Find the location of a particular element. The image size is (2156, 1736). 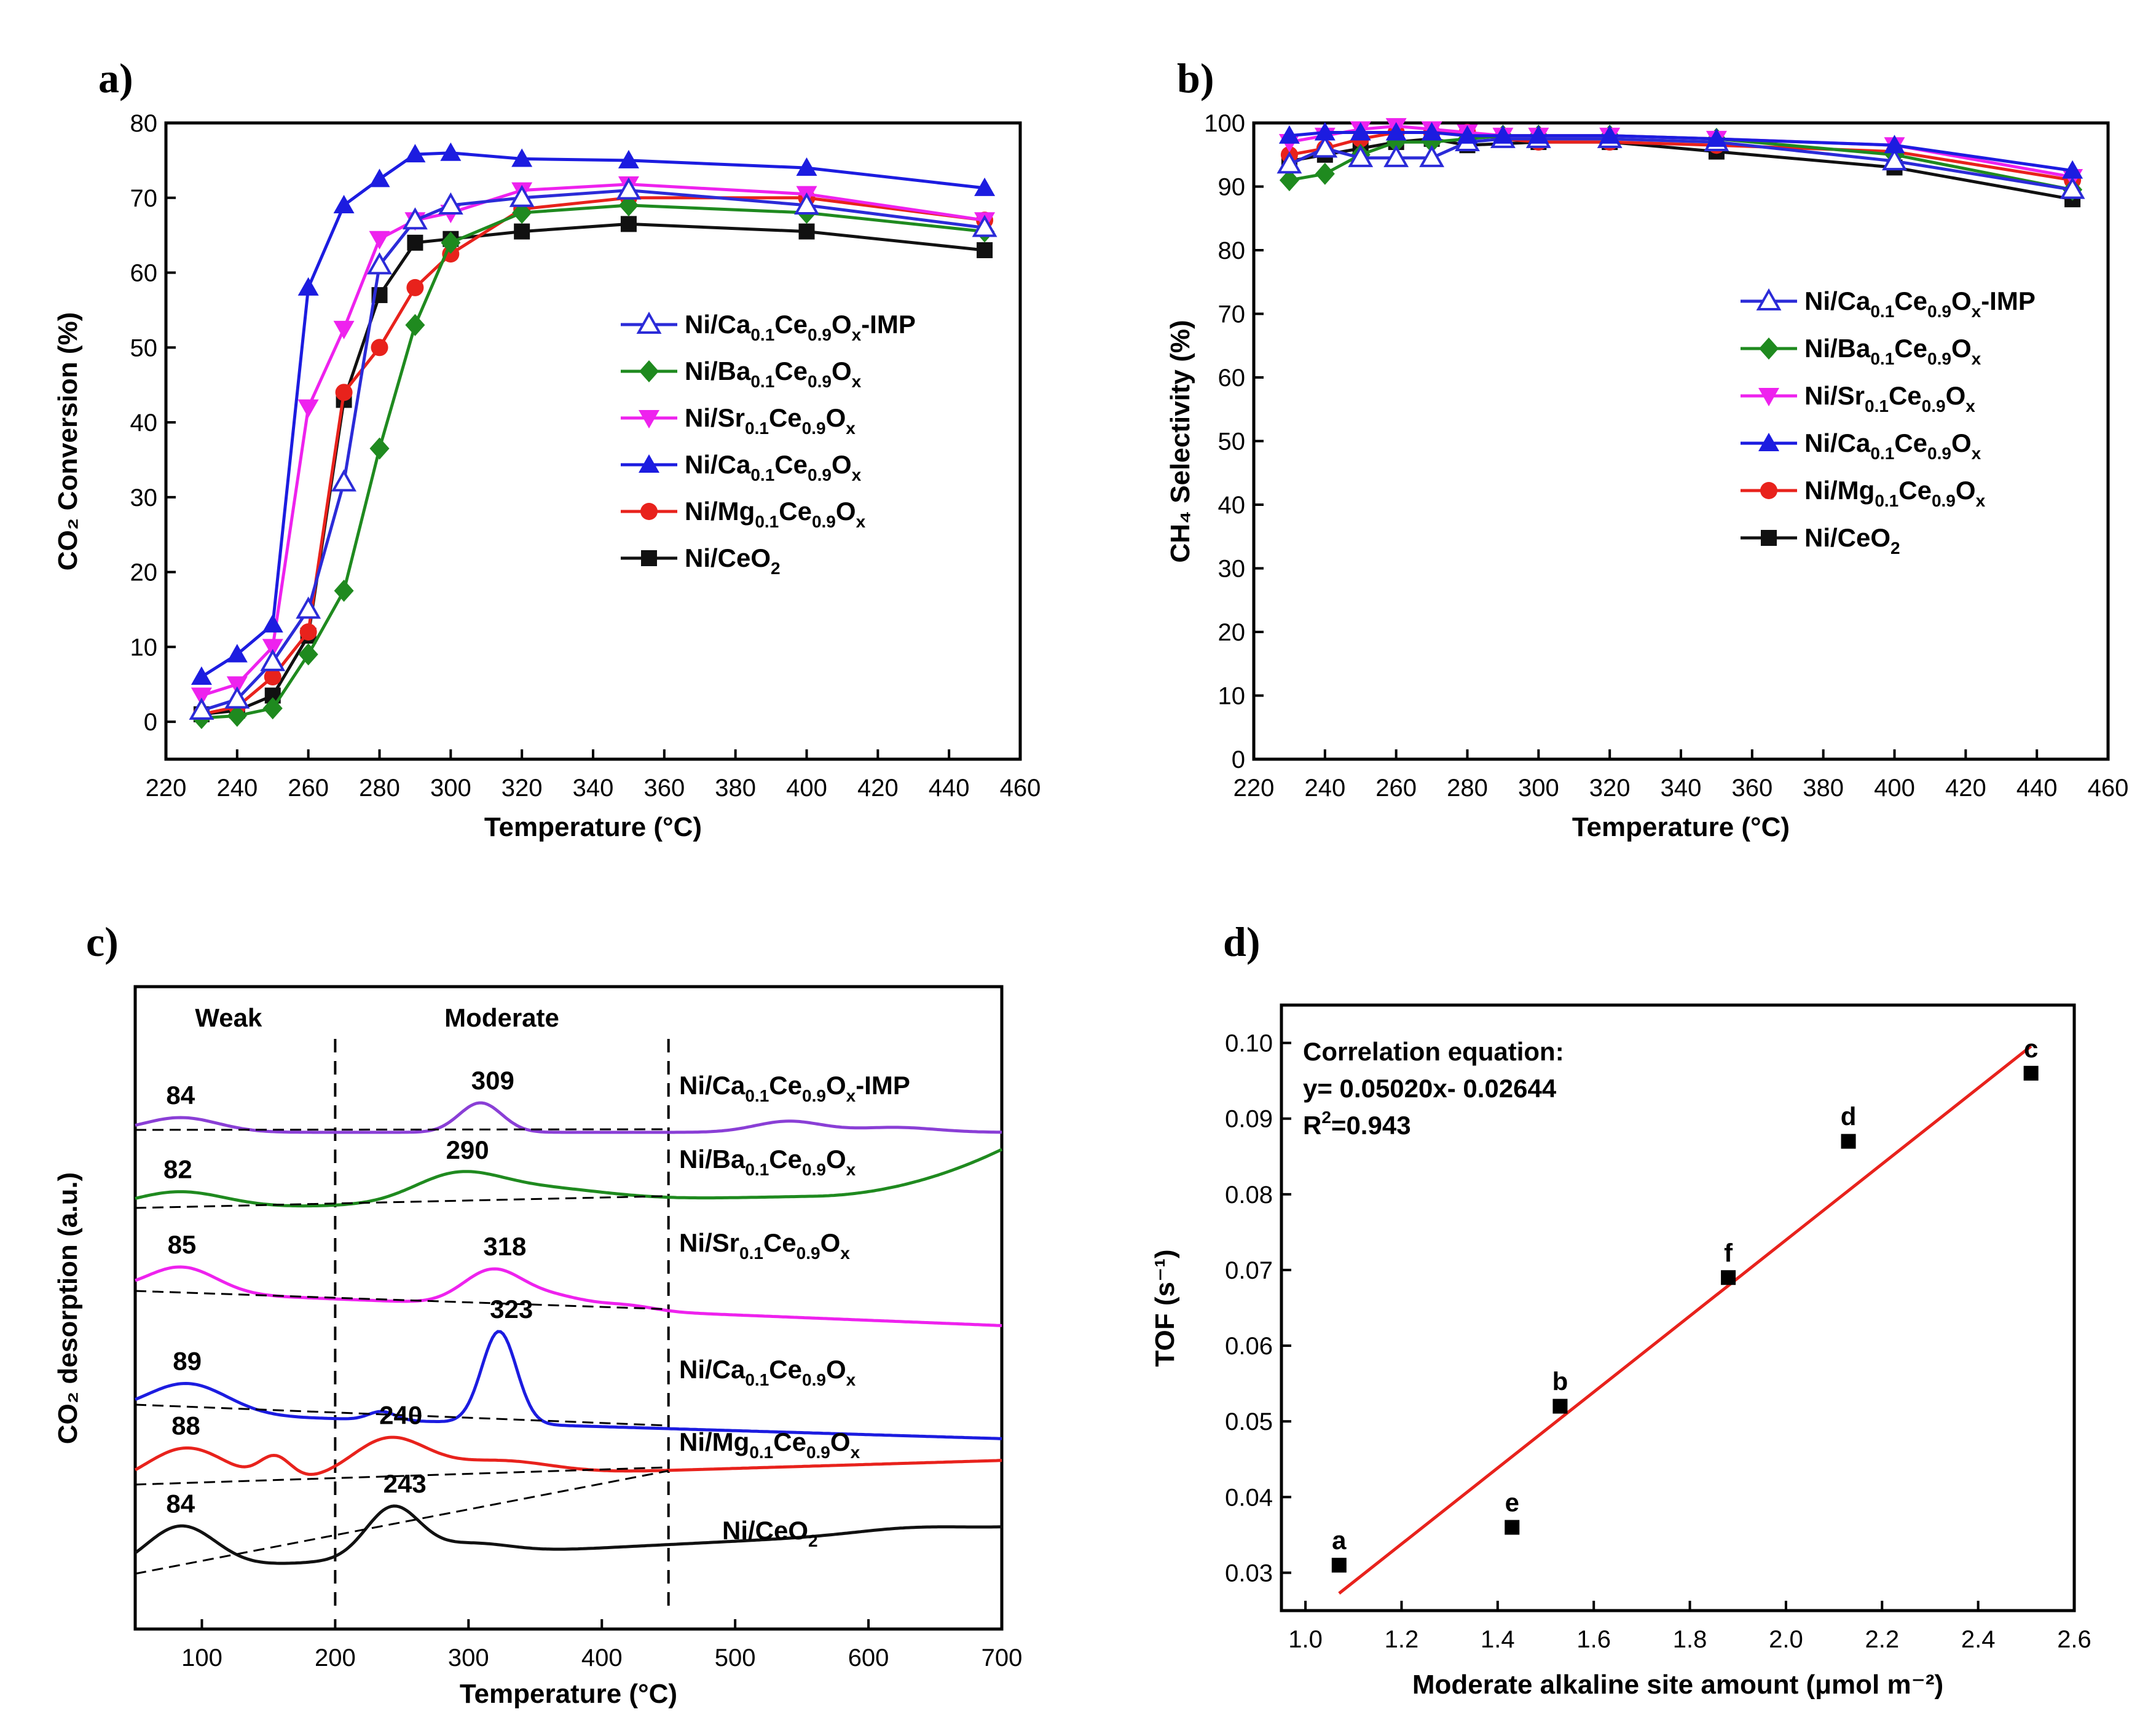

y-tick-label: 20 is located at coordinates (1232, 632).